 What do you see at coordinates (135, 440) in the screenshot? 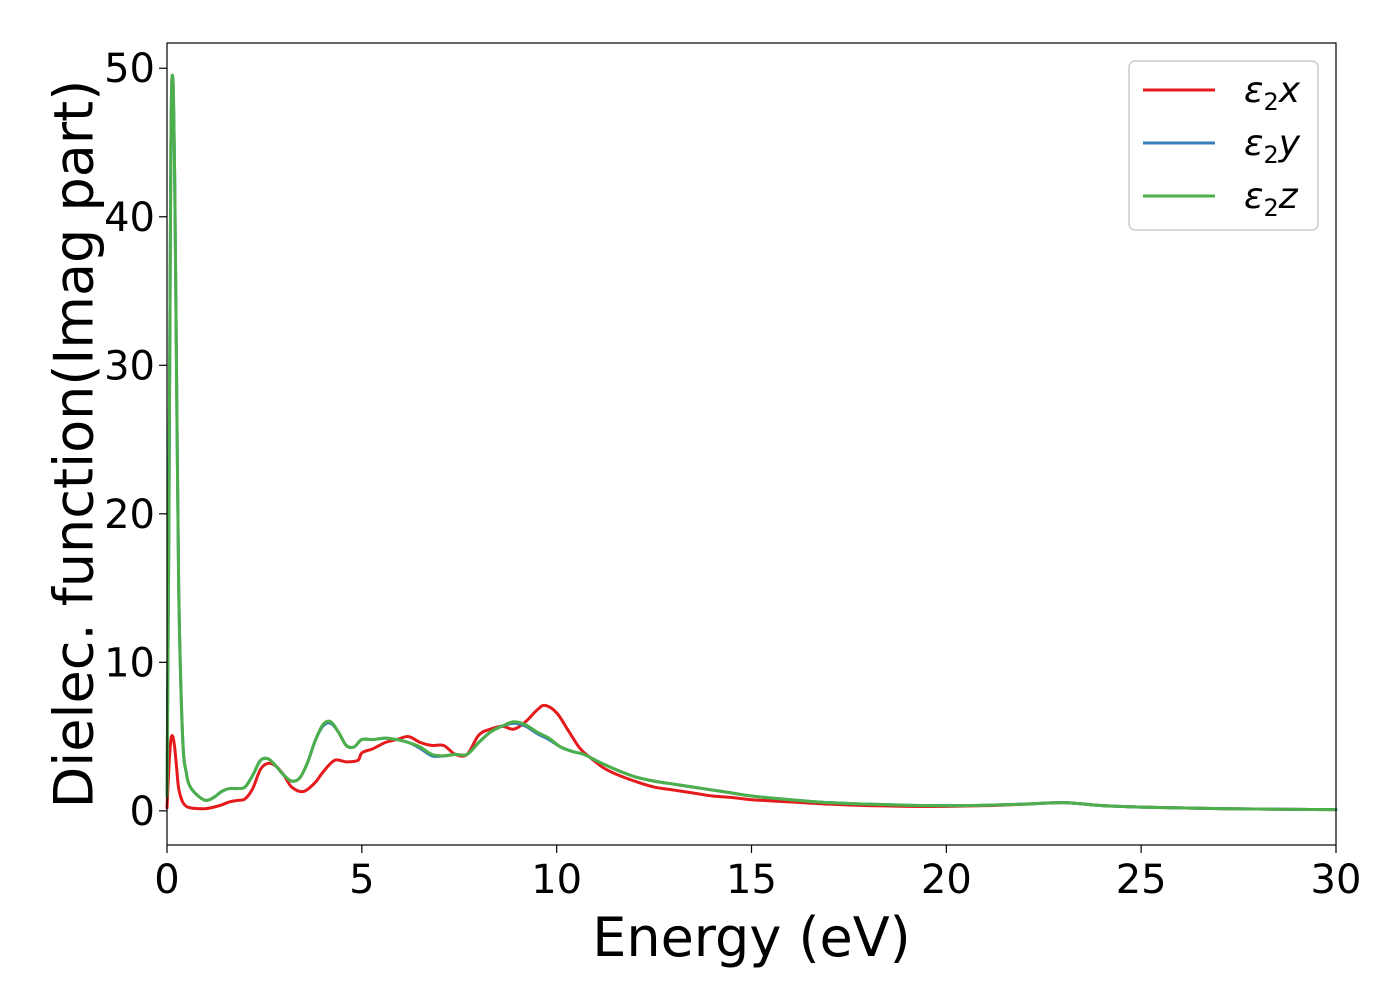
I see `y-axis-ticks: 0 10 20 30 40 50` at bounding box center [135, 440].